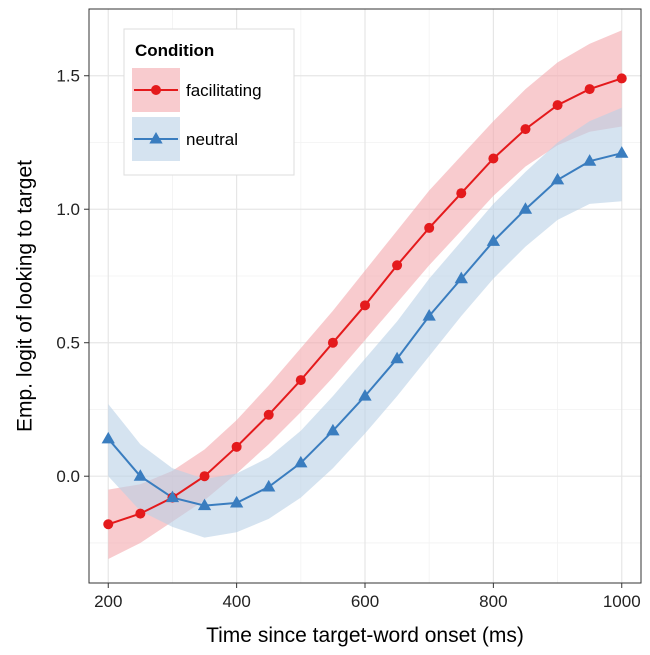 The width and height of the screenshot is (650, 655). What do you see at coordinates (212, 139) in the screenshot?
I see `legend-label-neutral: neutral` at bounding box center [212, 139].